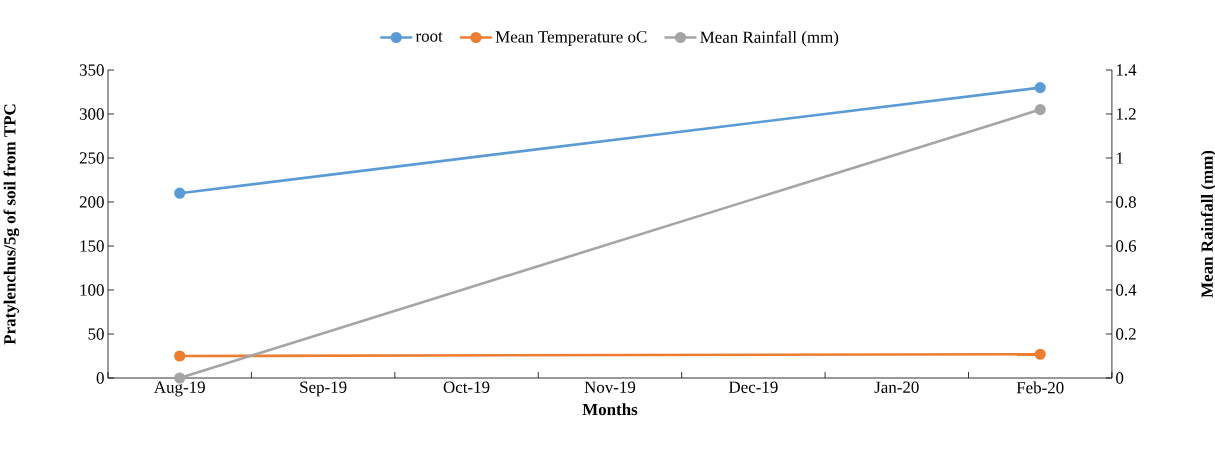 The image size is (1215, 461). What do you see at coordinates (571, 39) in the screenshot?
I see `legend-label: Mean Temperature oC` at bounding box center [571, 39].